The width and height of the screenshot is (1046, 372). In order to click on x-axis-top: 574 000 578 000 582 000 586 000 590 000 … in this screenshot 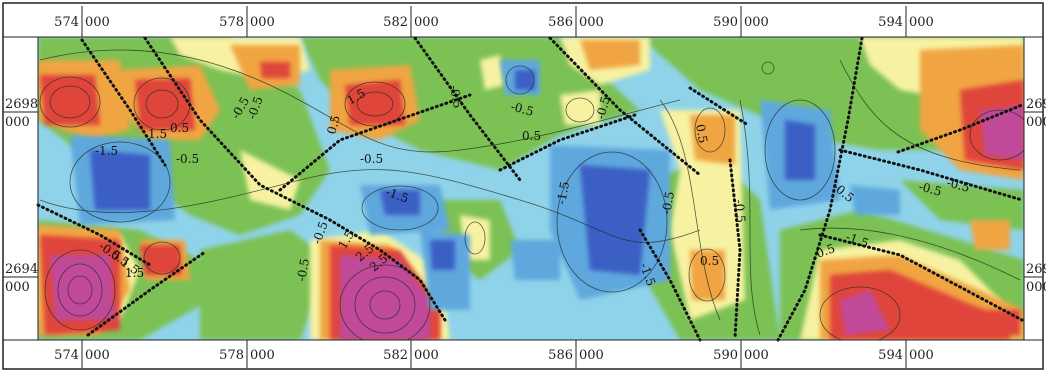, I will do `click(494, 21)`.